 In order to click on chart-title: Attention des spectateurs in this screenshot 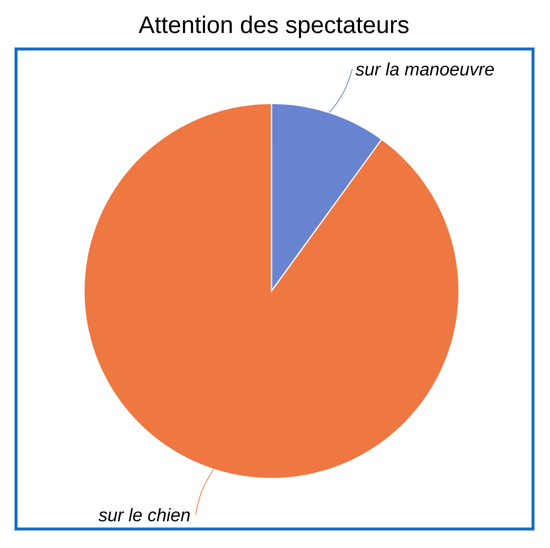, I will do `click(273, 27)`.